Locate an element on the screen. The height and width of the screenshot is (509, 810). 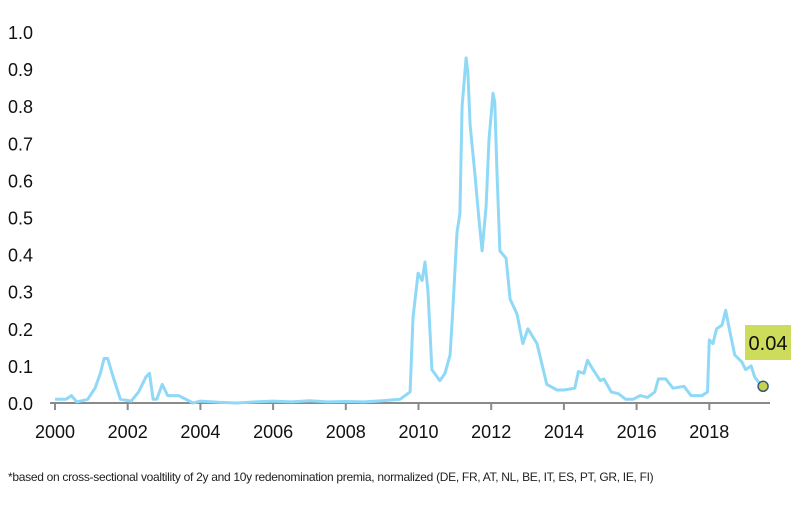
y-tick-label: 0.8 is located at coordinates (20, 107).